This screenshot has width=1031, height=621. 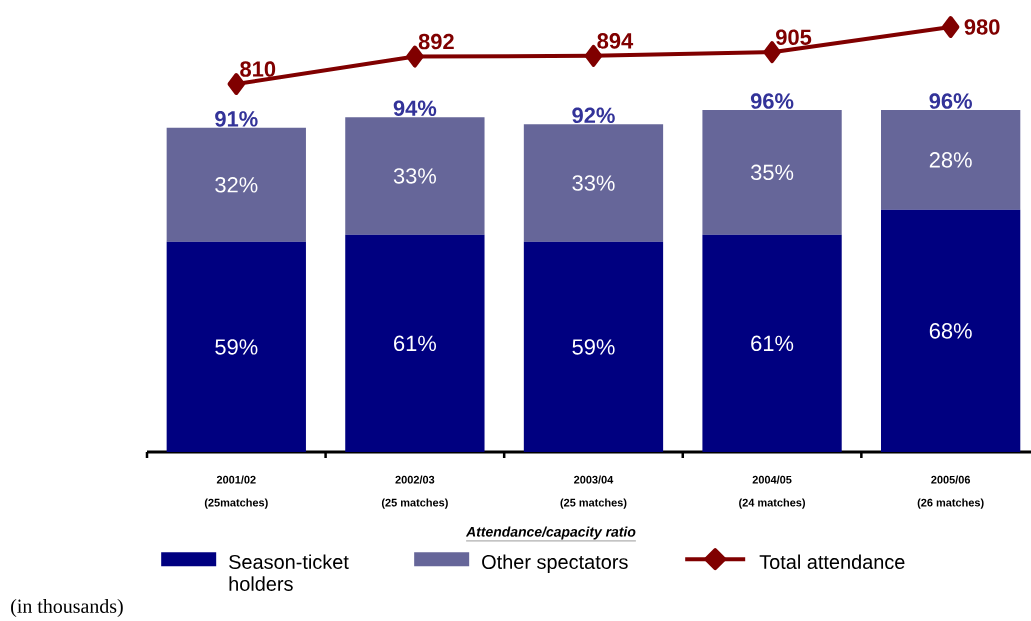 I want to click on legend-label: Total attendance, so click(x=832, y=562).